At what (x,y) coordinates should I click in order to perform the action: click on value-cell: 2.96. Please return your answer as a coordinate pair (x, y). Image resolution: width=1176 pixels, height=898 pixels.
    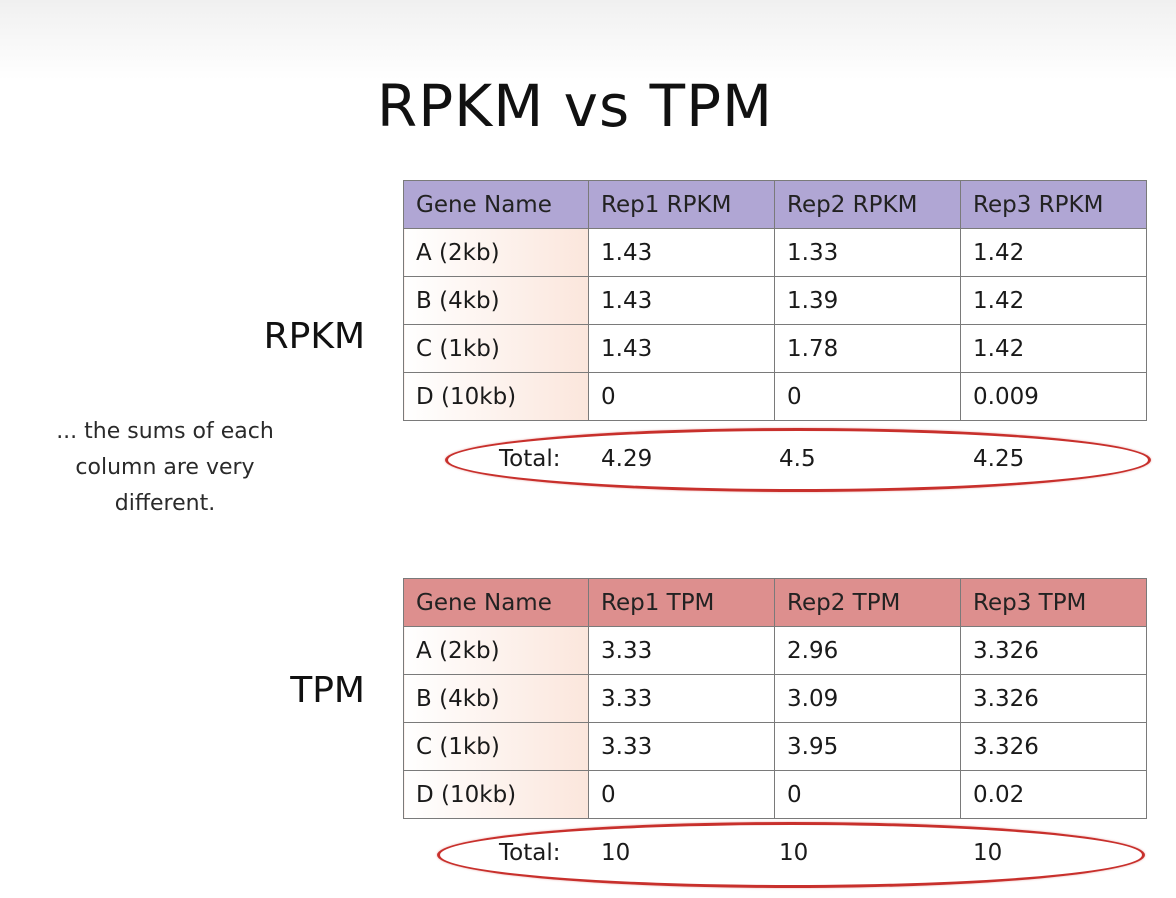
    Looking at the image, I should click on (867, 650).